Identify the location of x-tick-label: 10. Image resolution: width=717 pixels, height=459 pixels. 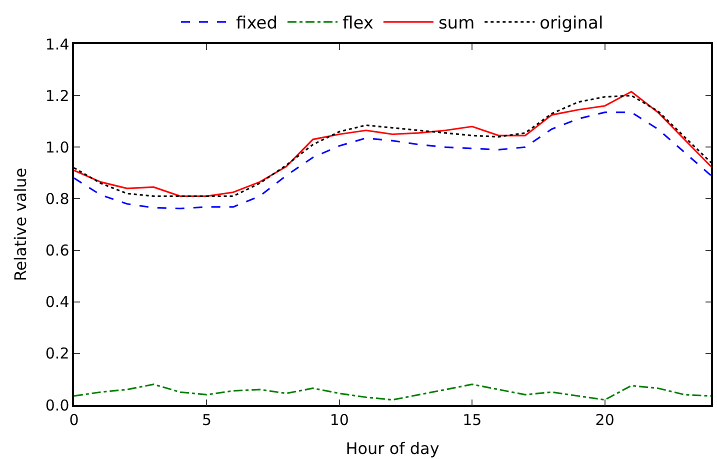
(339, 419).